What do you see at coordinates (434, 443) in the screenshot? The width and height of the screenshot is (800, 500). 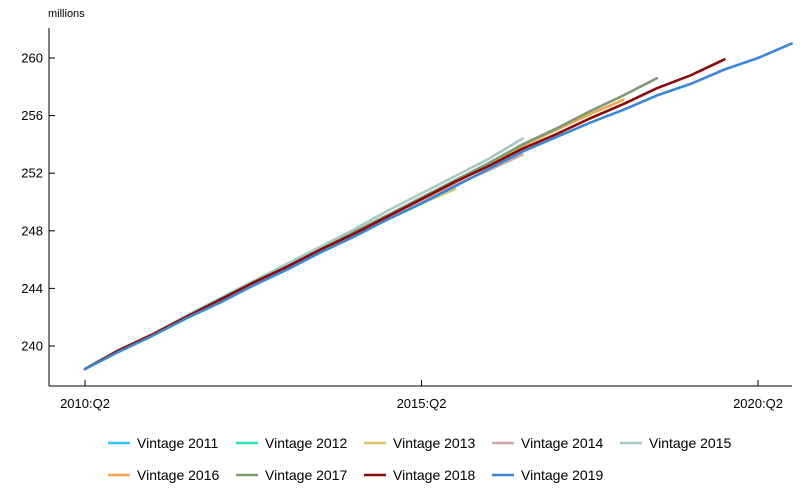 I see `legend-label-vintage-2013: Vintage 2013` at bounding box center [434, 443].